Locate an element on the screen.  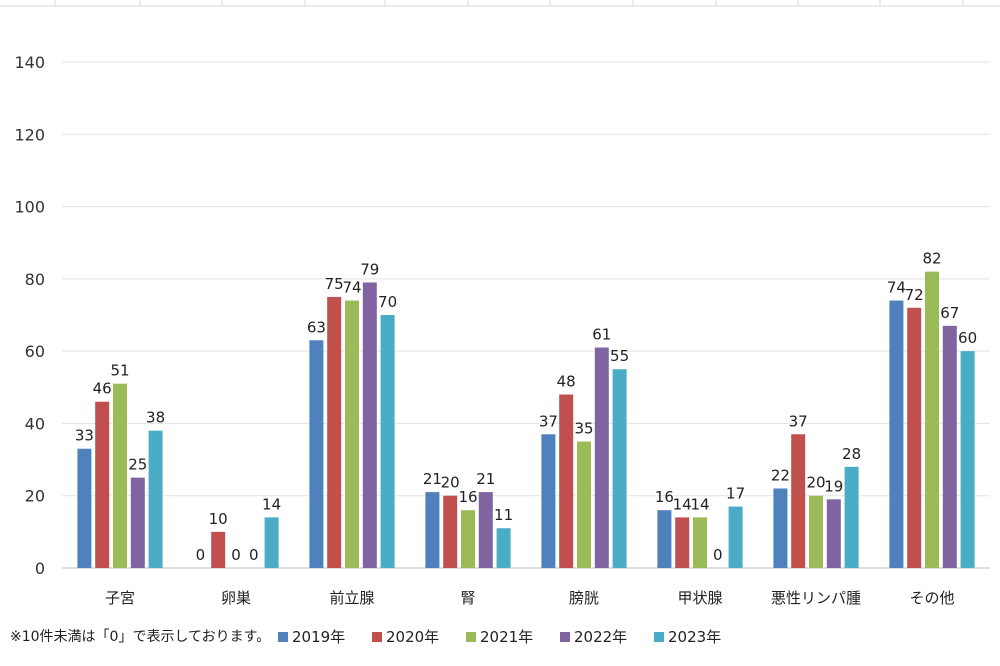
y-tick-label: 100 is located at coordinates (29, 207).